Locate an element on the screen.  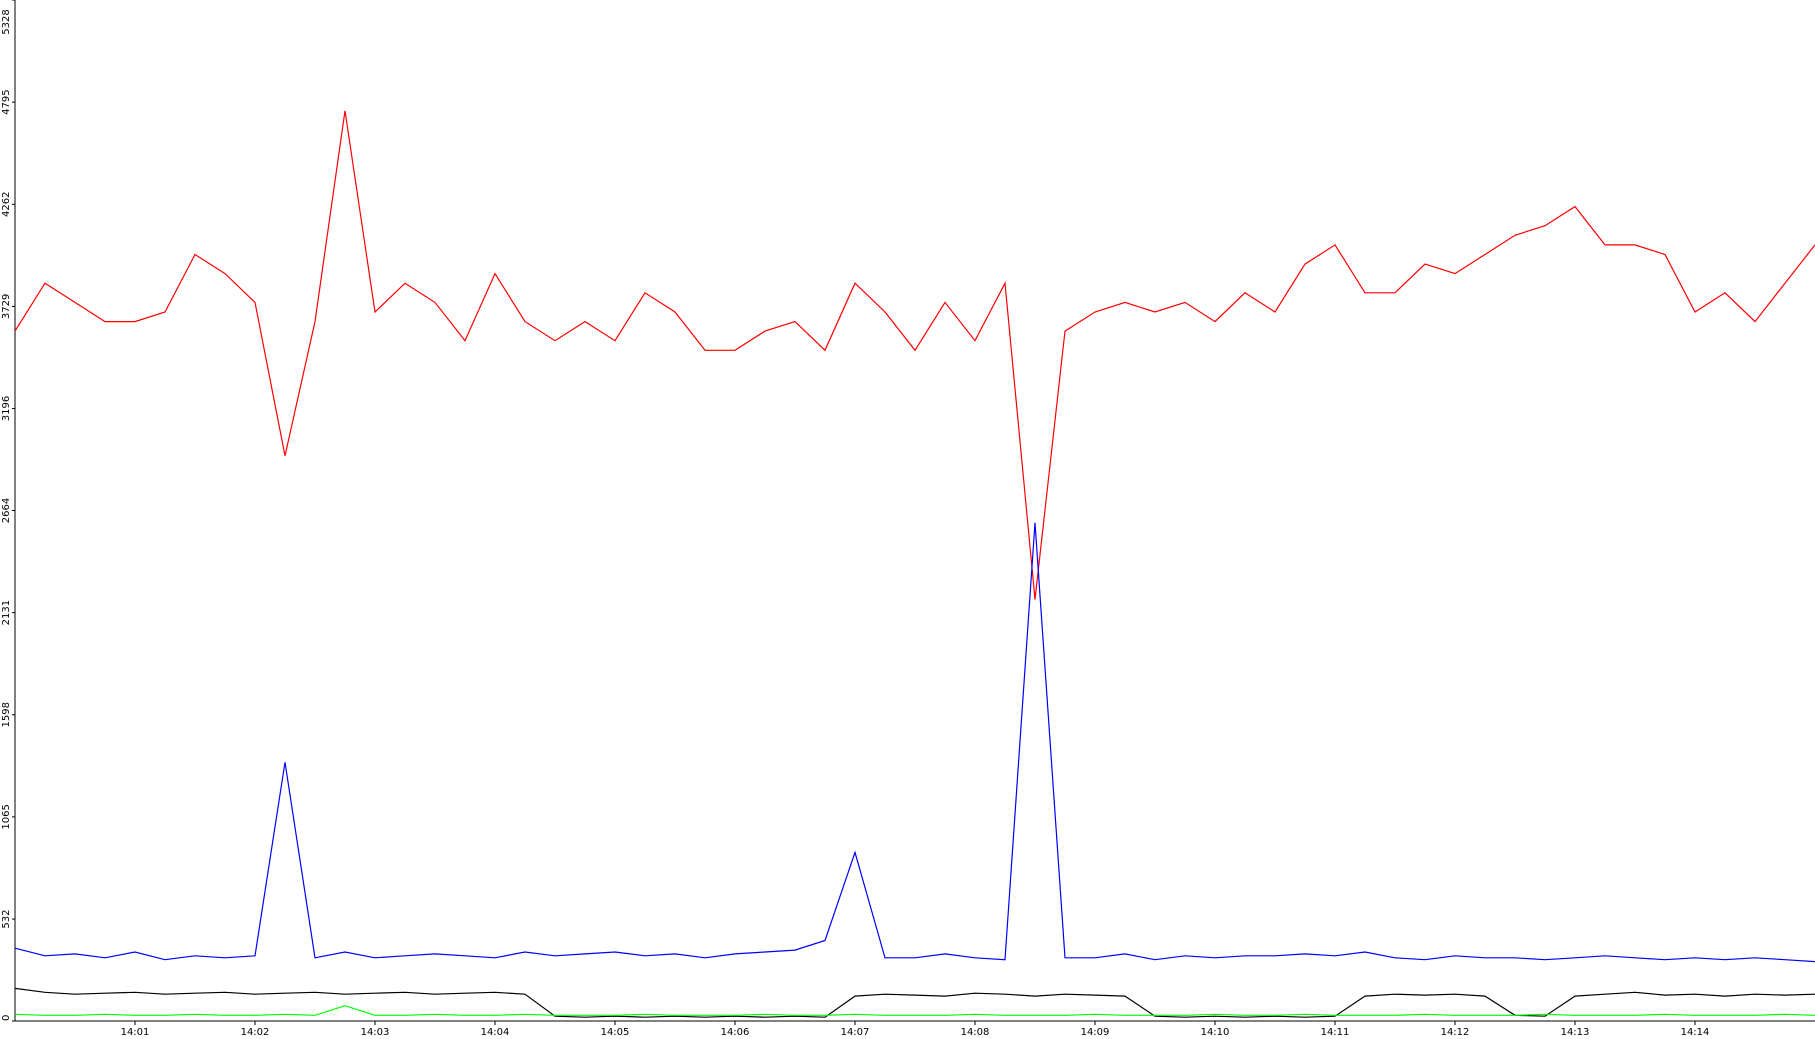
x-tick-label: 14:02 is located at coordinates (255, 1032).